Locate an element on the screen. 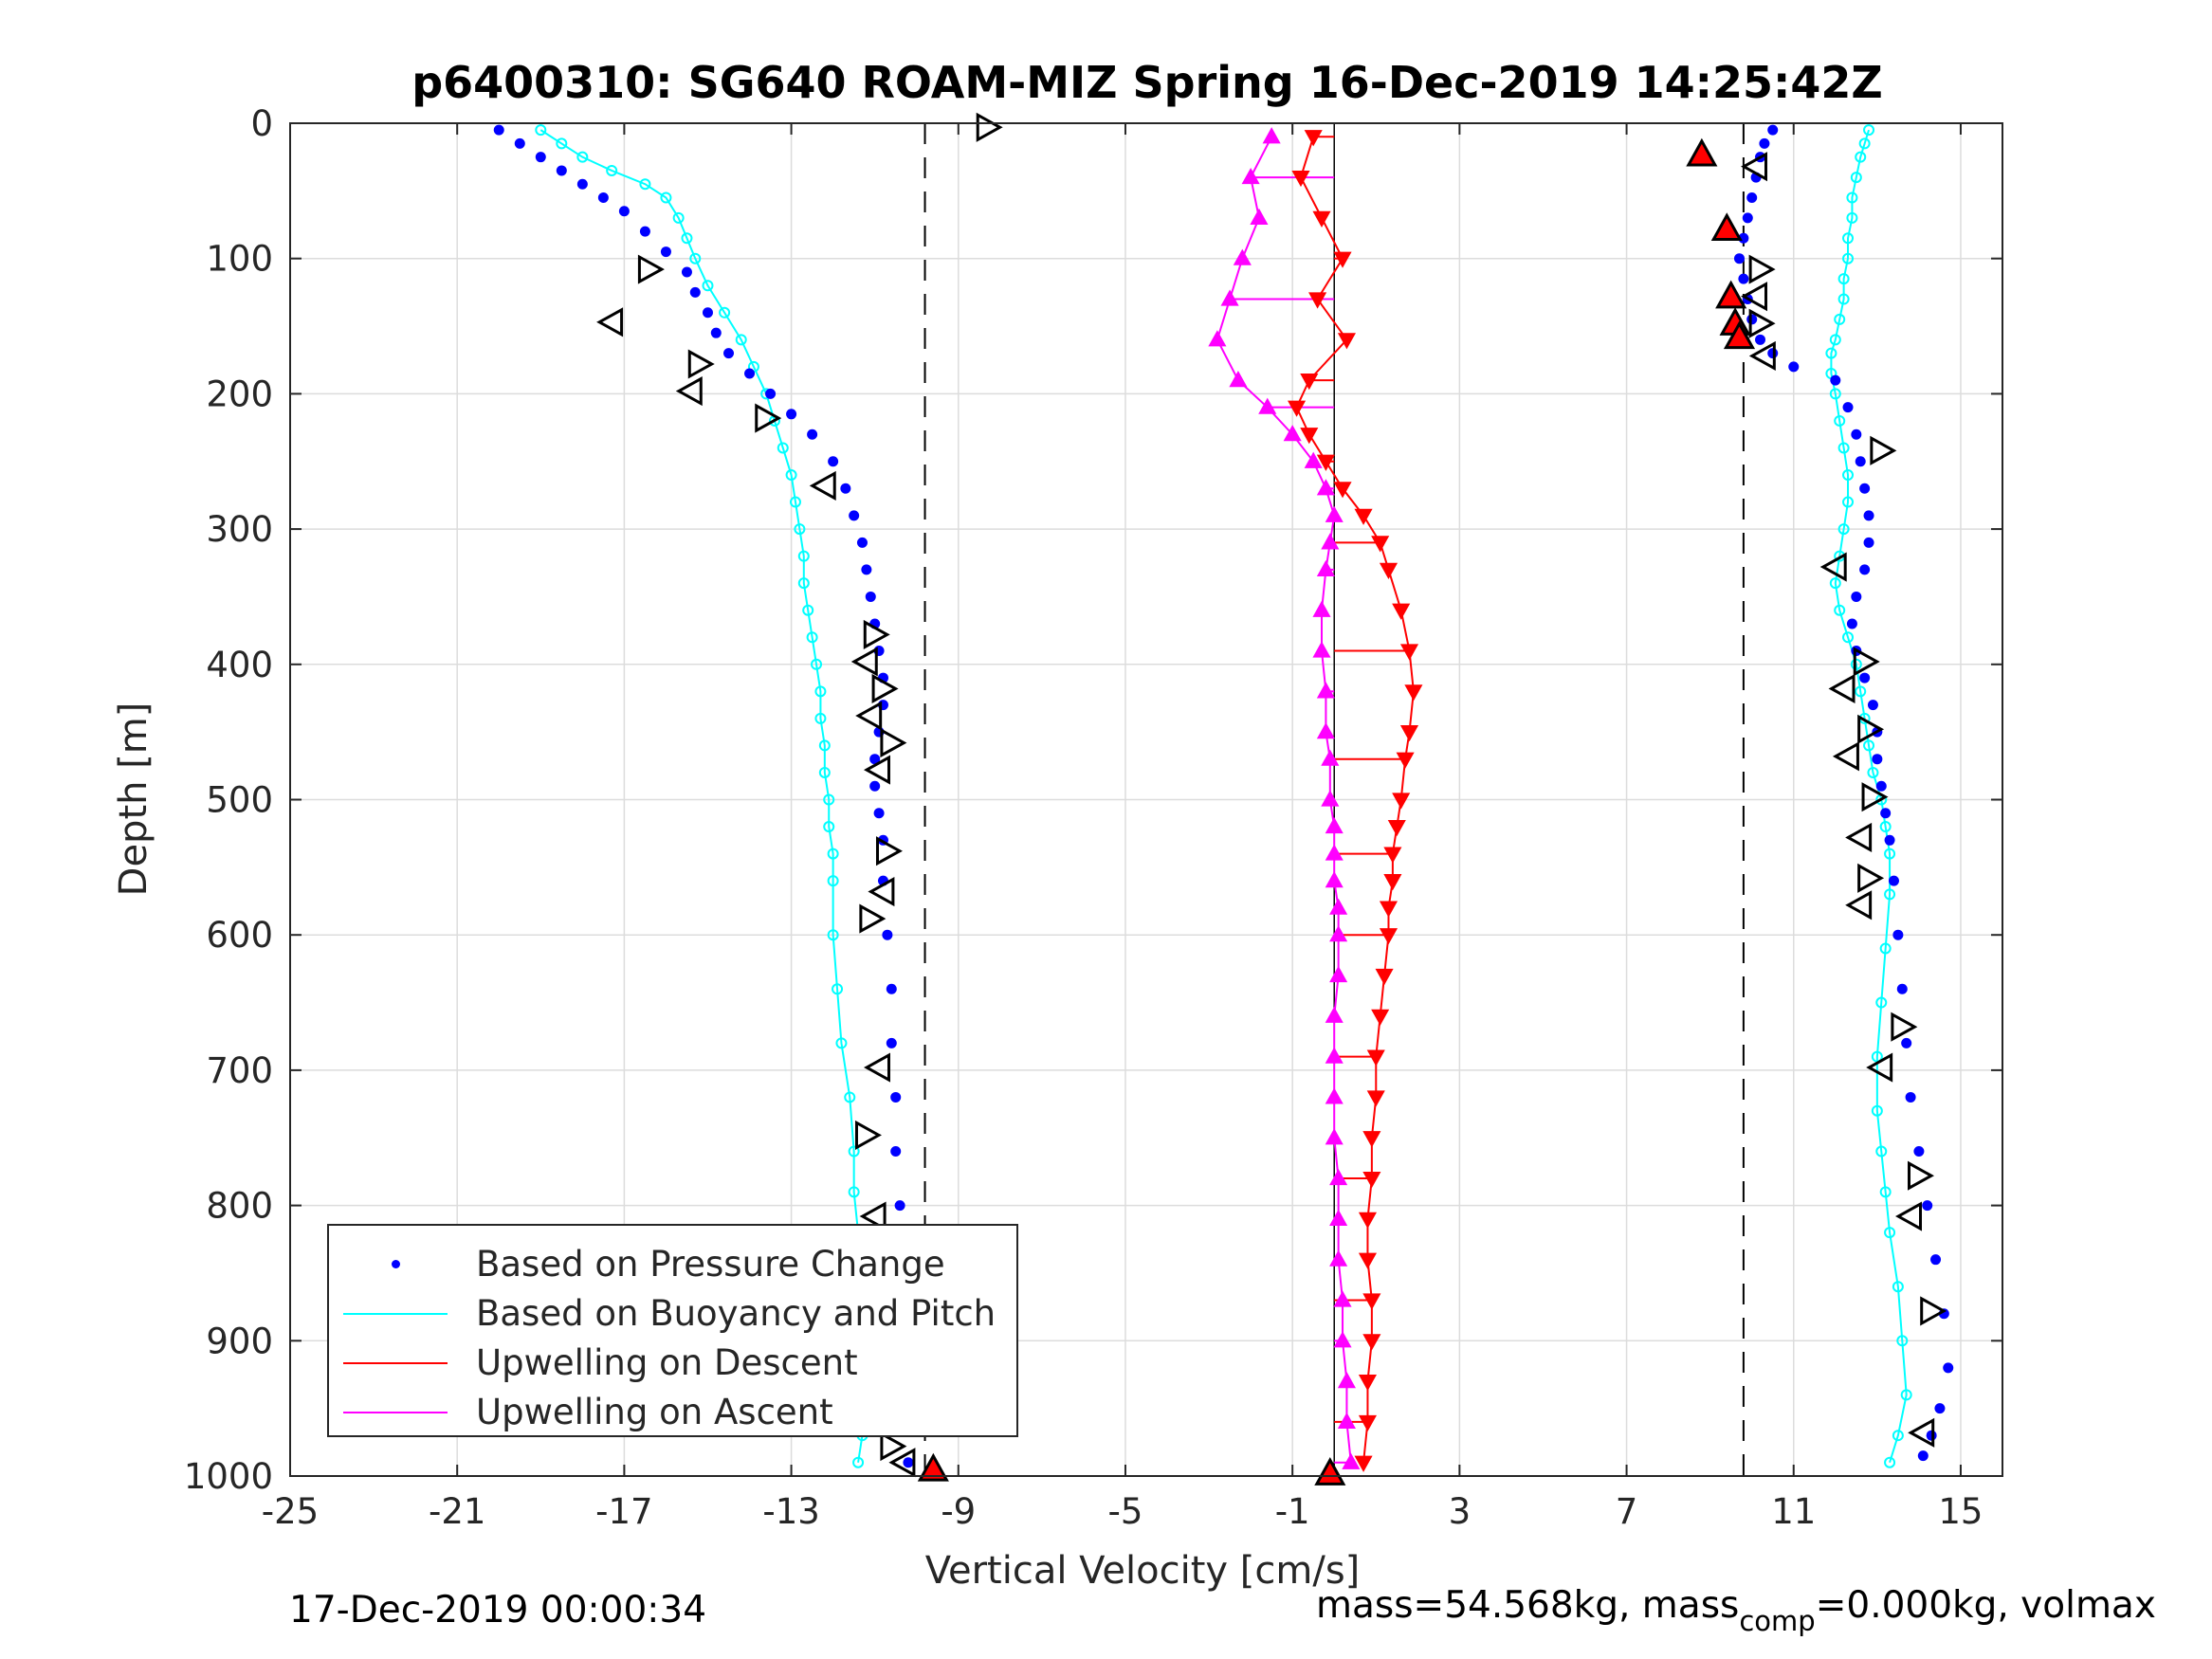 This screenshot has height=1659, width=2212. legend-swatch-descent is located at coordinates (395, 1363).